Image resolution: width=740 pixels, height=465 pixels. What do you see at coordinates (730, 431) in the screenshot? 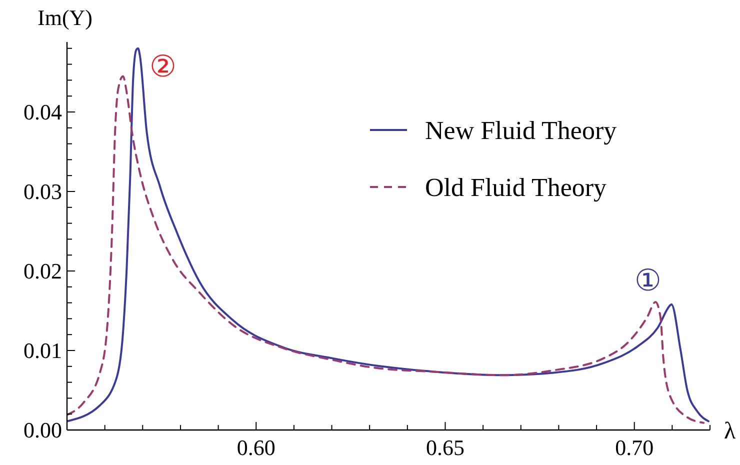
I see `x-axis-title: λ` at bounding box center [730, 431].